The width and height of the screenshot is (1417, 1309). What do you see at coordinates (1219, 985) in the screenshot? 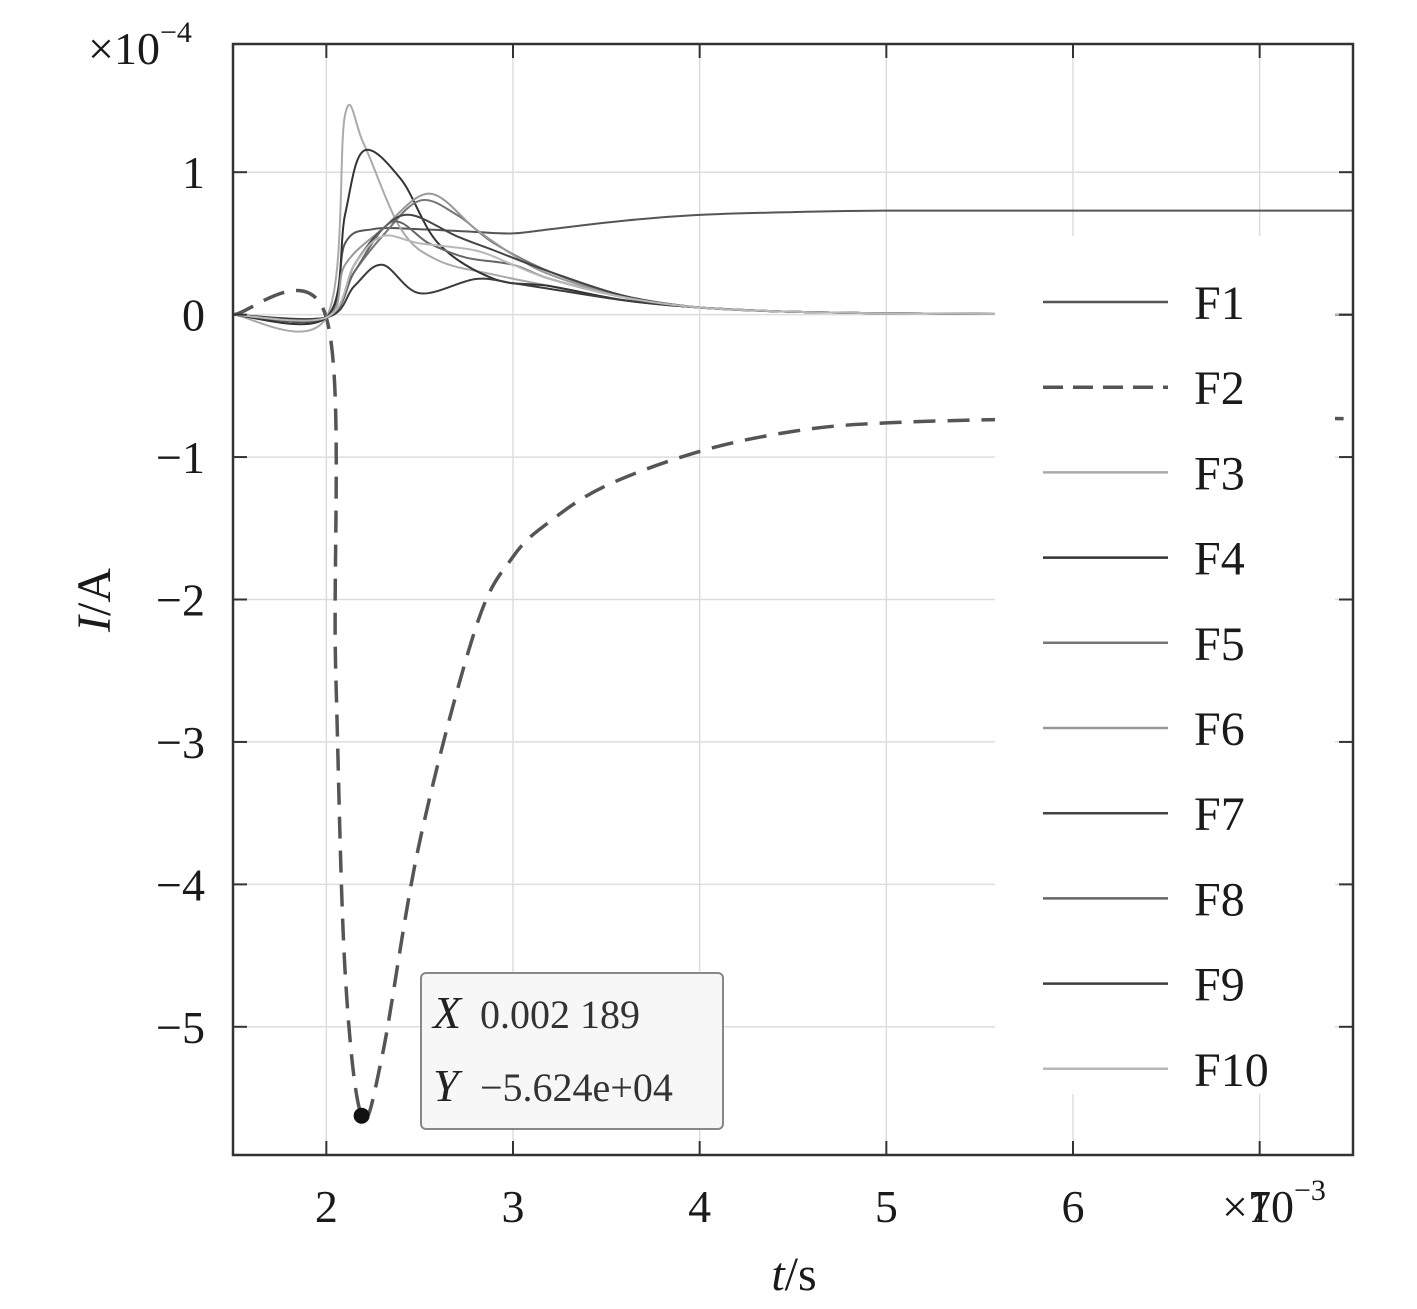
I see `legend-label-f9: F9` at bounding box center [1219, 985].